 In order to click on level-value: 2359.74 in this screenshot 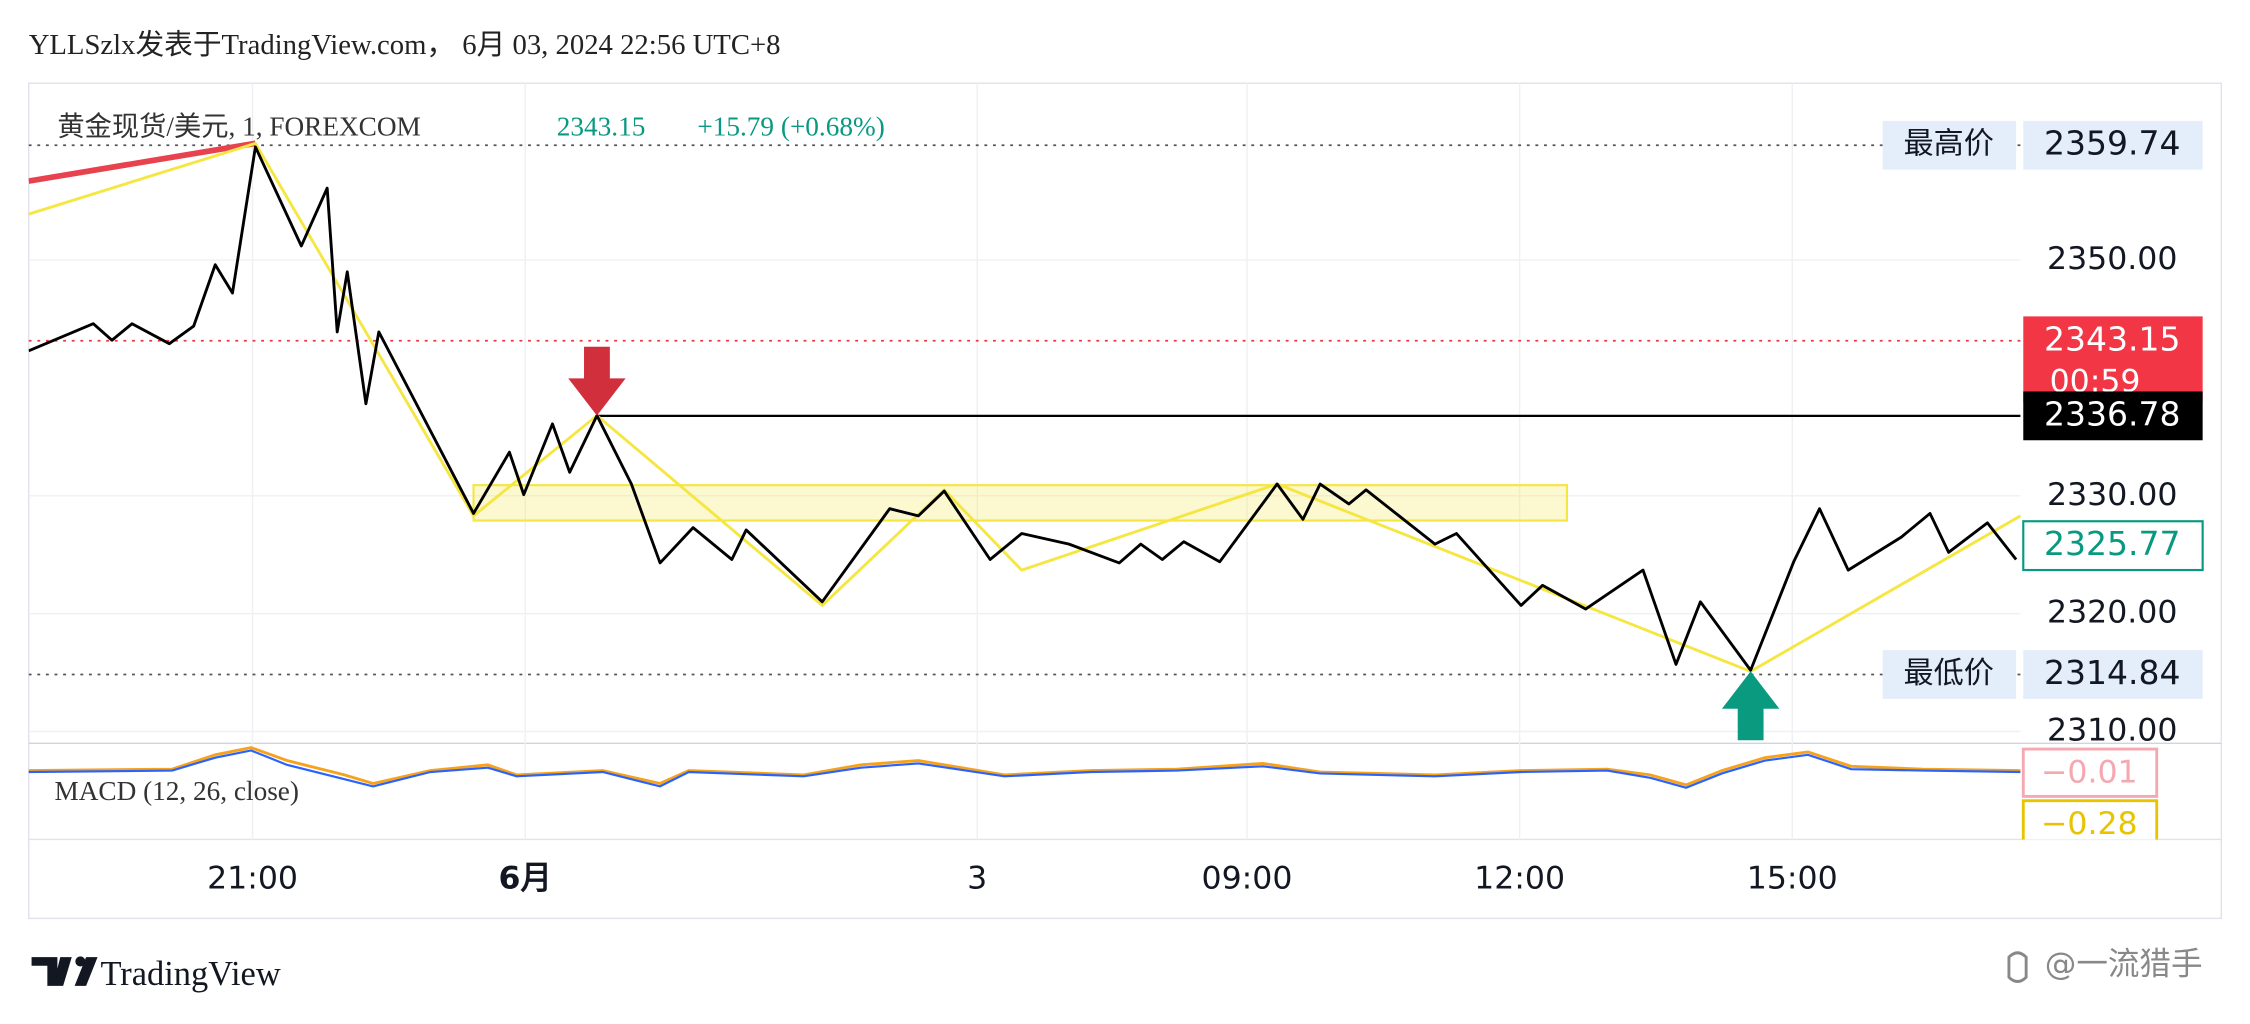, I will do `click(2112, 143)`.